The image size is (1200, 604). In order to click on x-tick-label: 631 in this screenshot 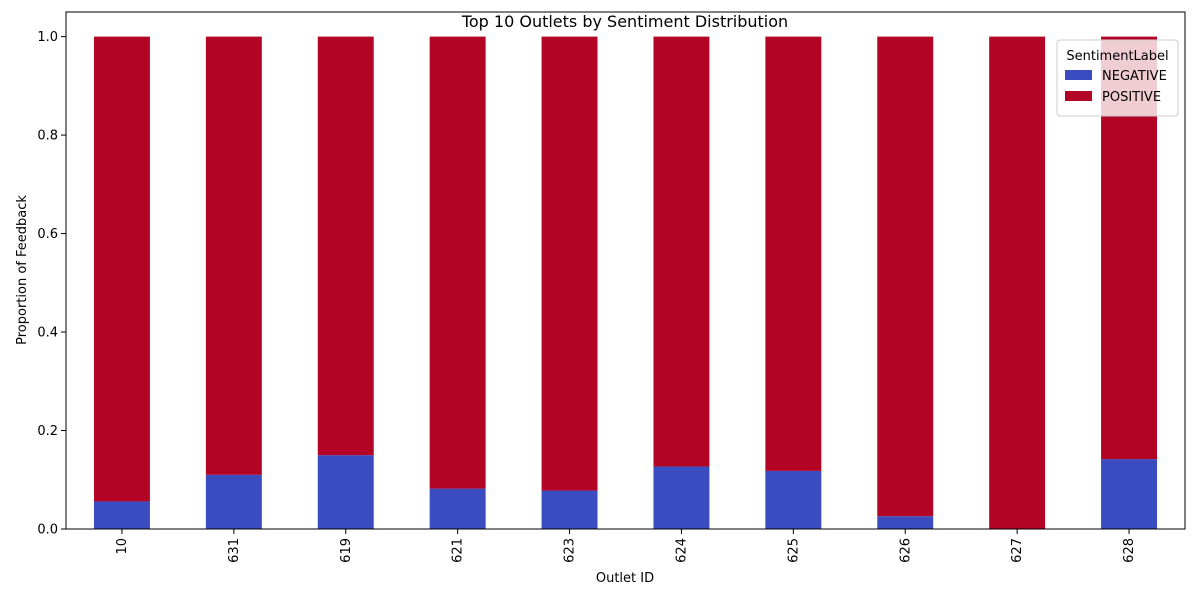, I will do `click(234, 550)`.